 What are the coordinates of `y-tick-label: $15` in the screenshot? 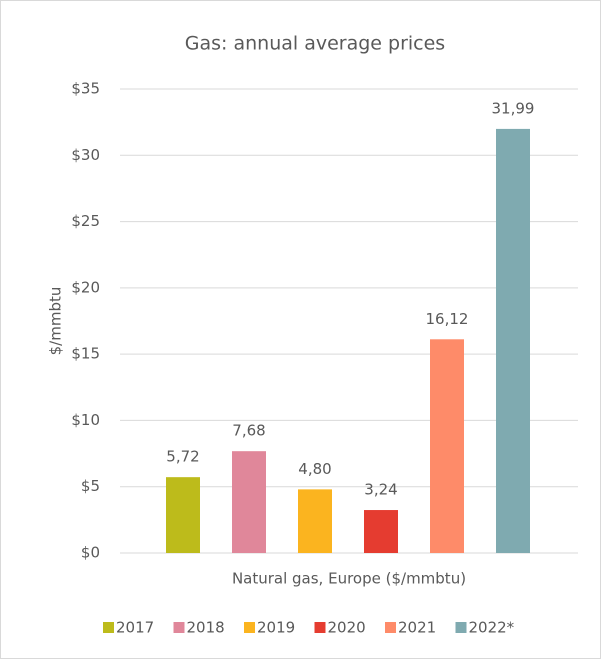 It's located at (85, 354).